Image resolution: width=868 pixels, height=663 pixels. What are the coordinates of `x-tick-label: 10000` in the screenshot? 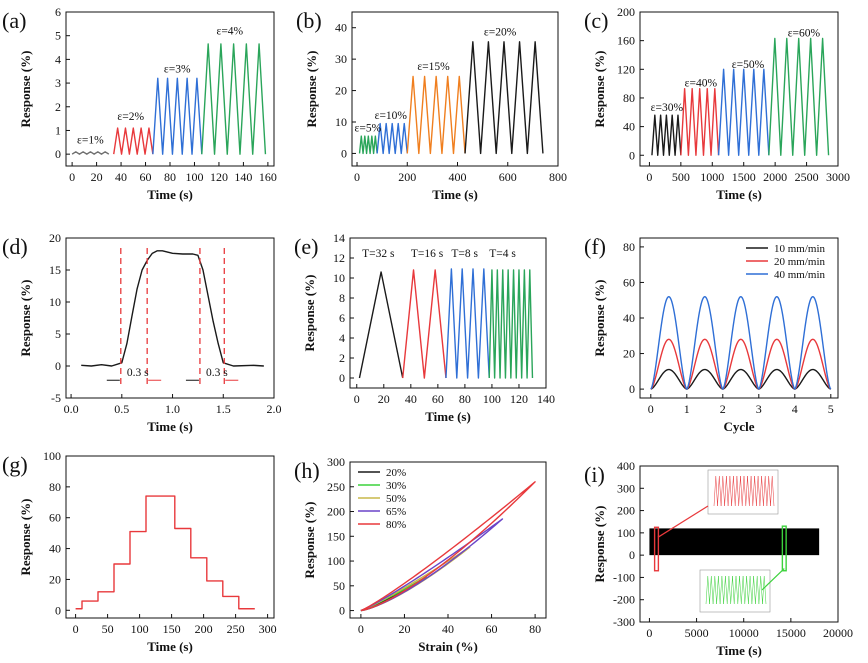 It's located at (744, 633).